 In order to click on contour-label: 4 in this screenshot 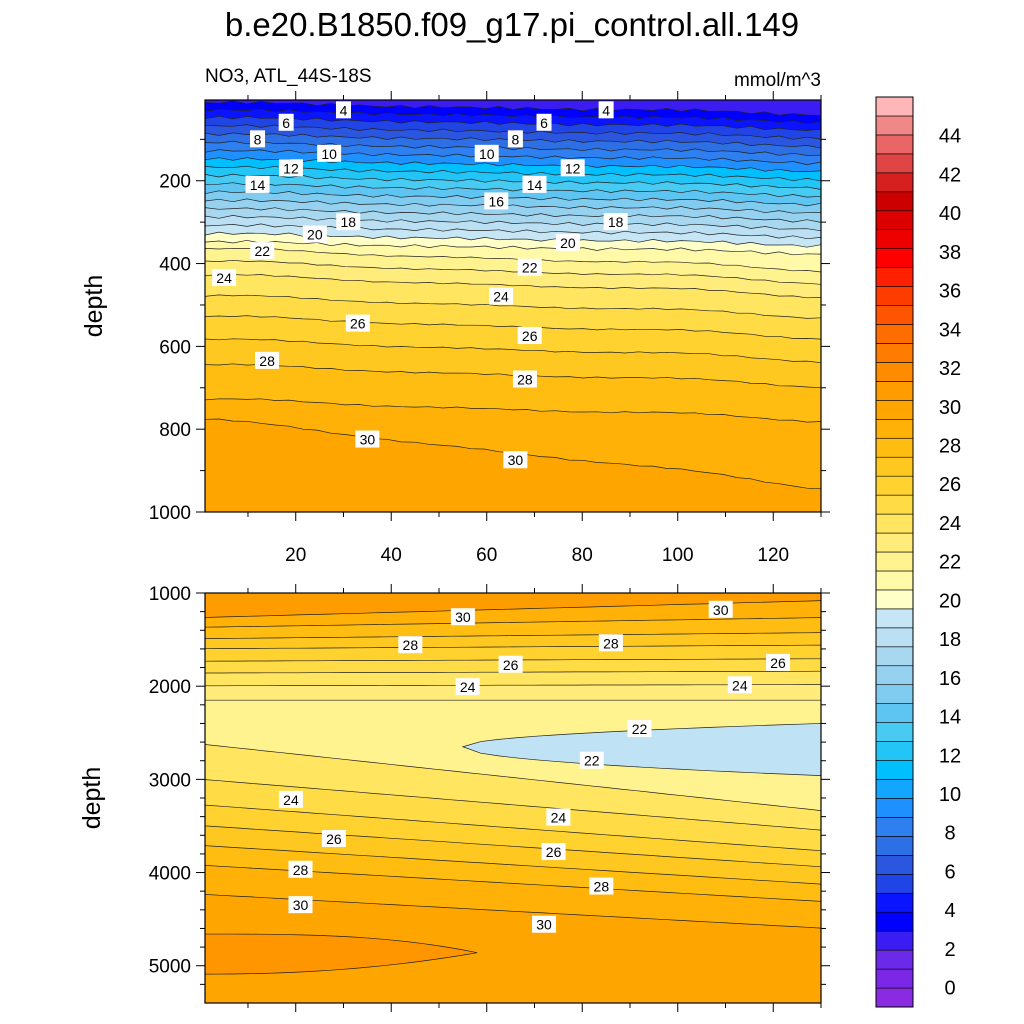, I will do `click(606, 110)`.